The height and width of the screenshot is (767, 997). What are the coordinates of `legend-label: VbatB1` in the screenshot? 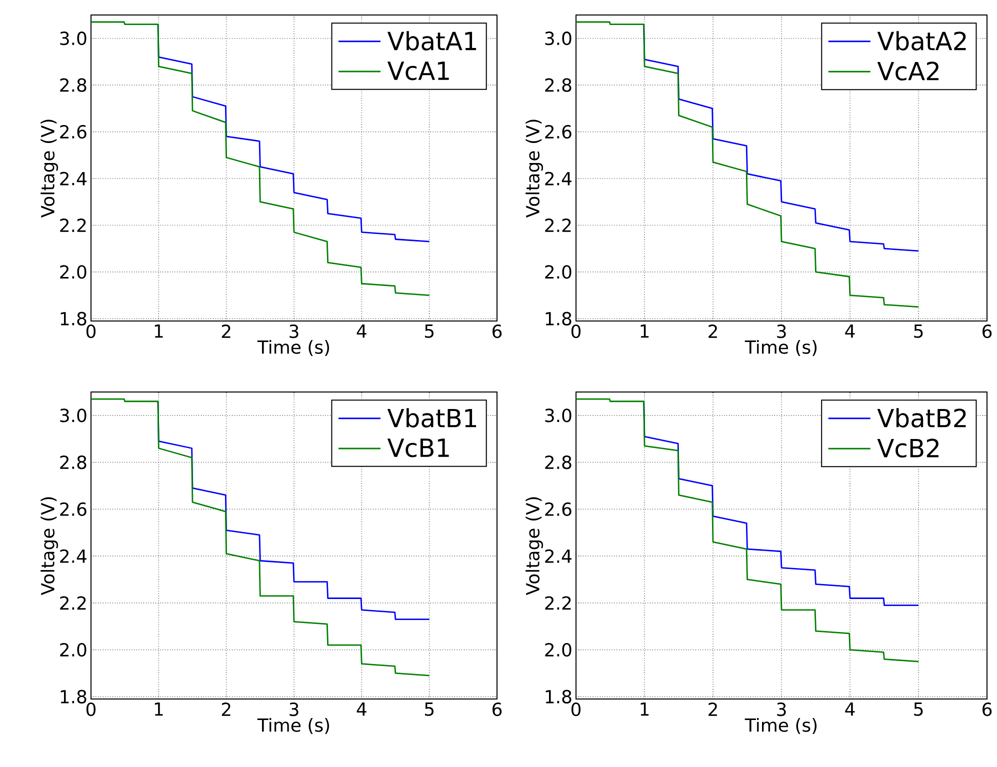 It's located at (431, 418).